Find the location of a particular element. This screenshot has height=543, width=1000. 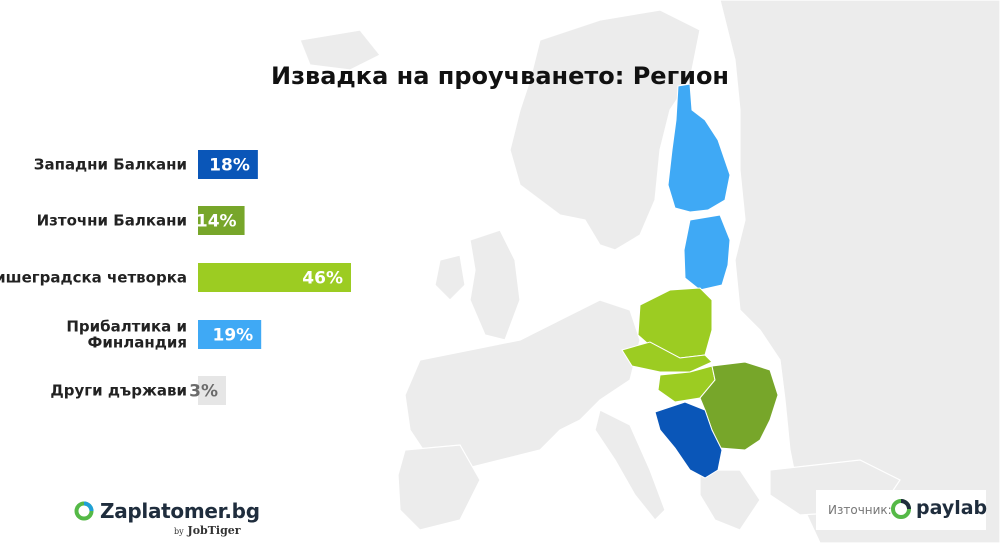

bar-value-label-1: 14% is located at coordinates (216, 222).